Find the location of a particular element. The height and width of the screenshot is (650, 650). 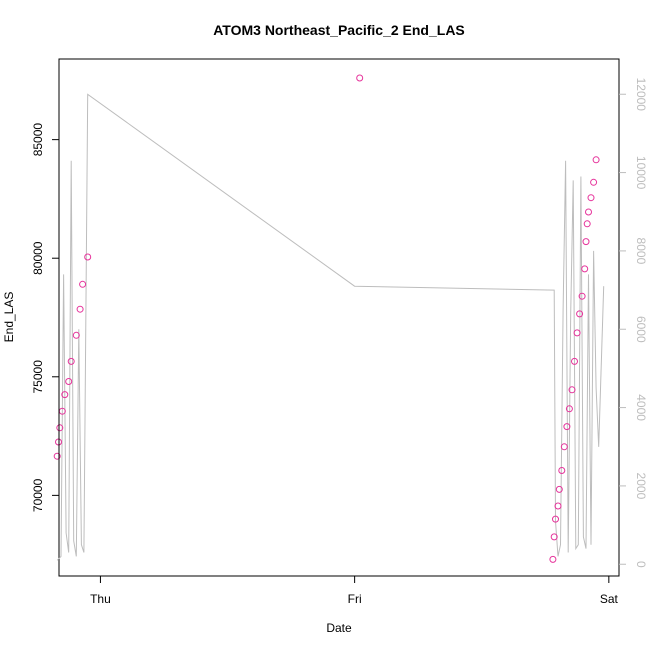

y2-tick-label: 12000 is located at coordinates (641, 95).